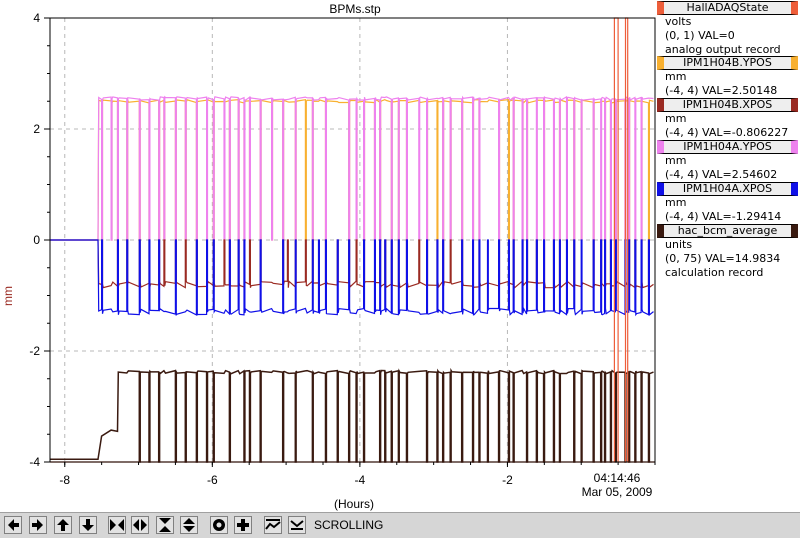 This screenshot has width=800, height=538. I want to click on legend-item-name: IPM1H04A.YPOS, so click(727, 147).